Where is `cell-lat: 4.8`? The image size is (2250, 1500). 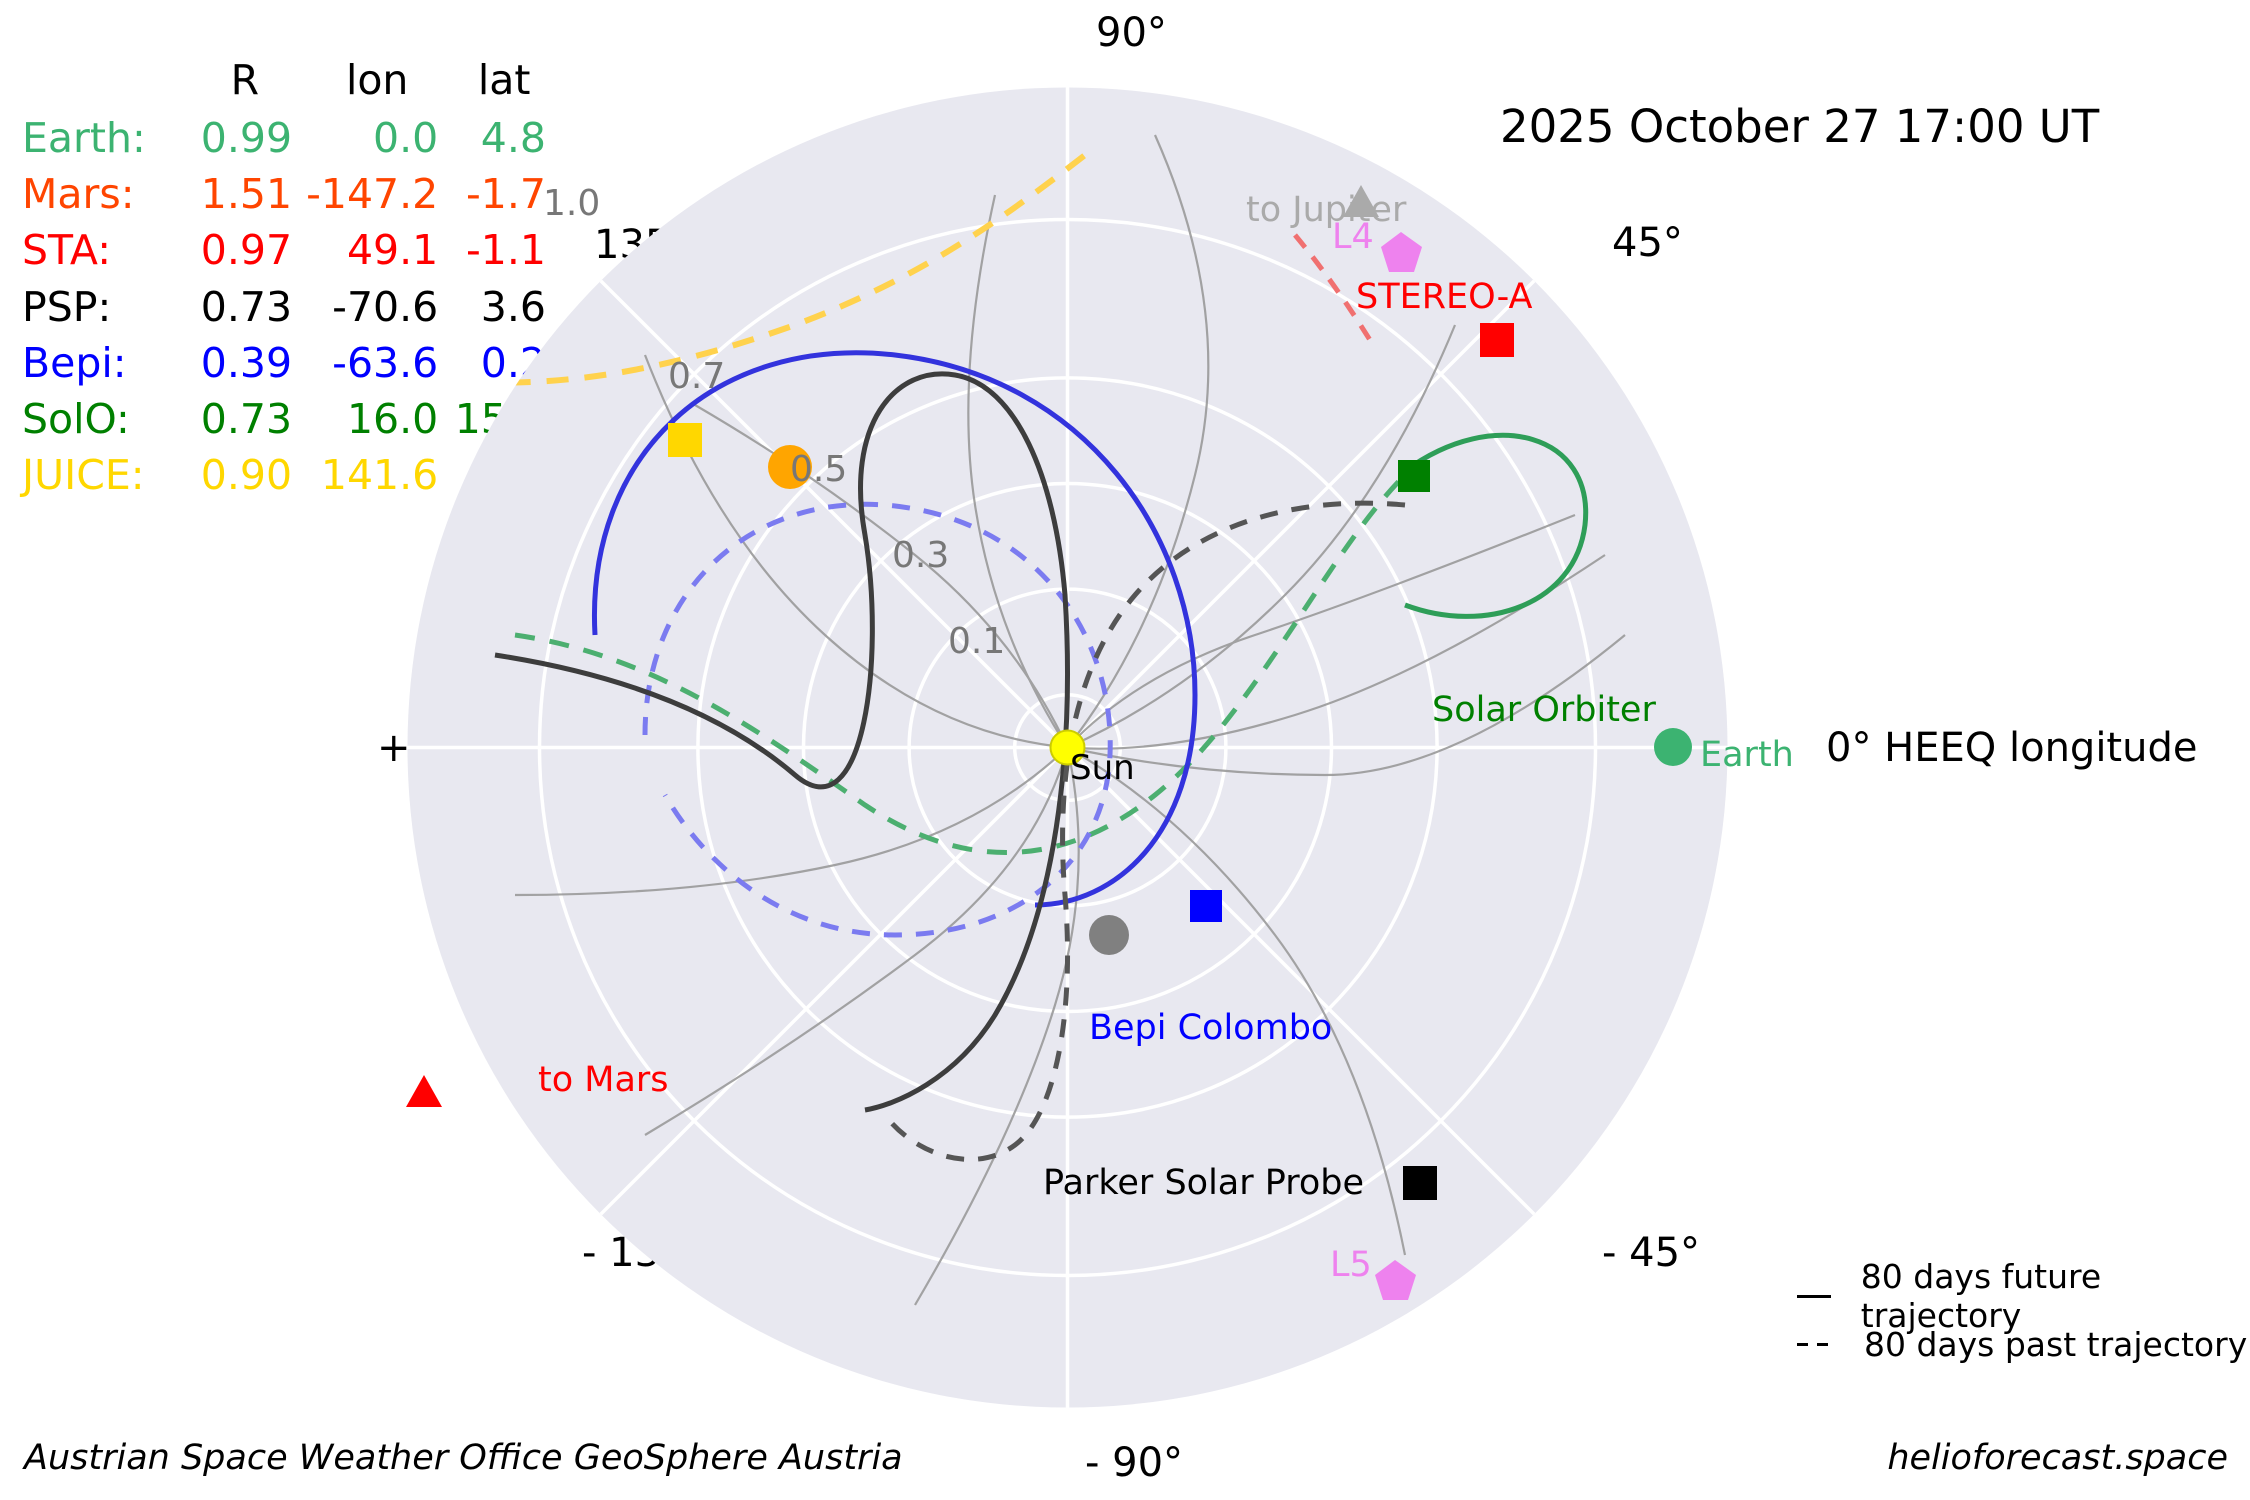
cell-lat: 4.8 is located at coordinates (513, 138).